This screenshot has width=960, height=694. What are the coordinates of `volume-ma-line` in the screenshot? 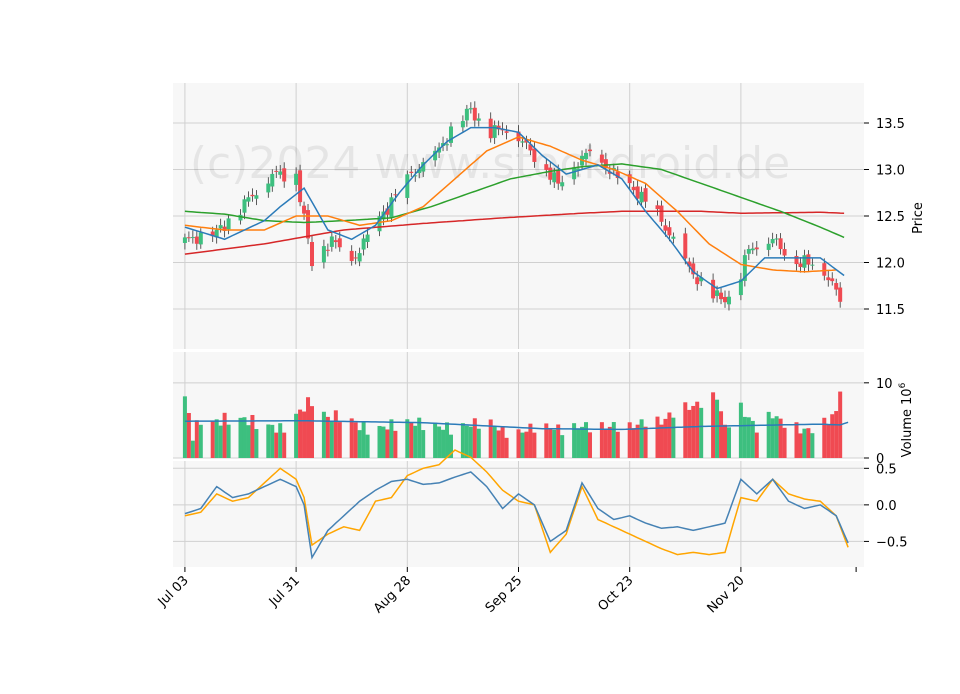 It's located at (516, 425).